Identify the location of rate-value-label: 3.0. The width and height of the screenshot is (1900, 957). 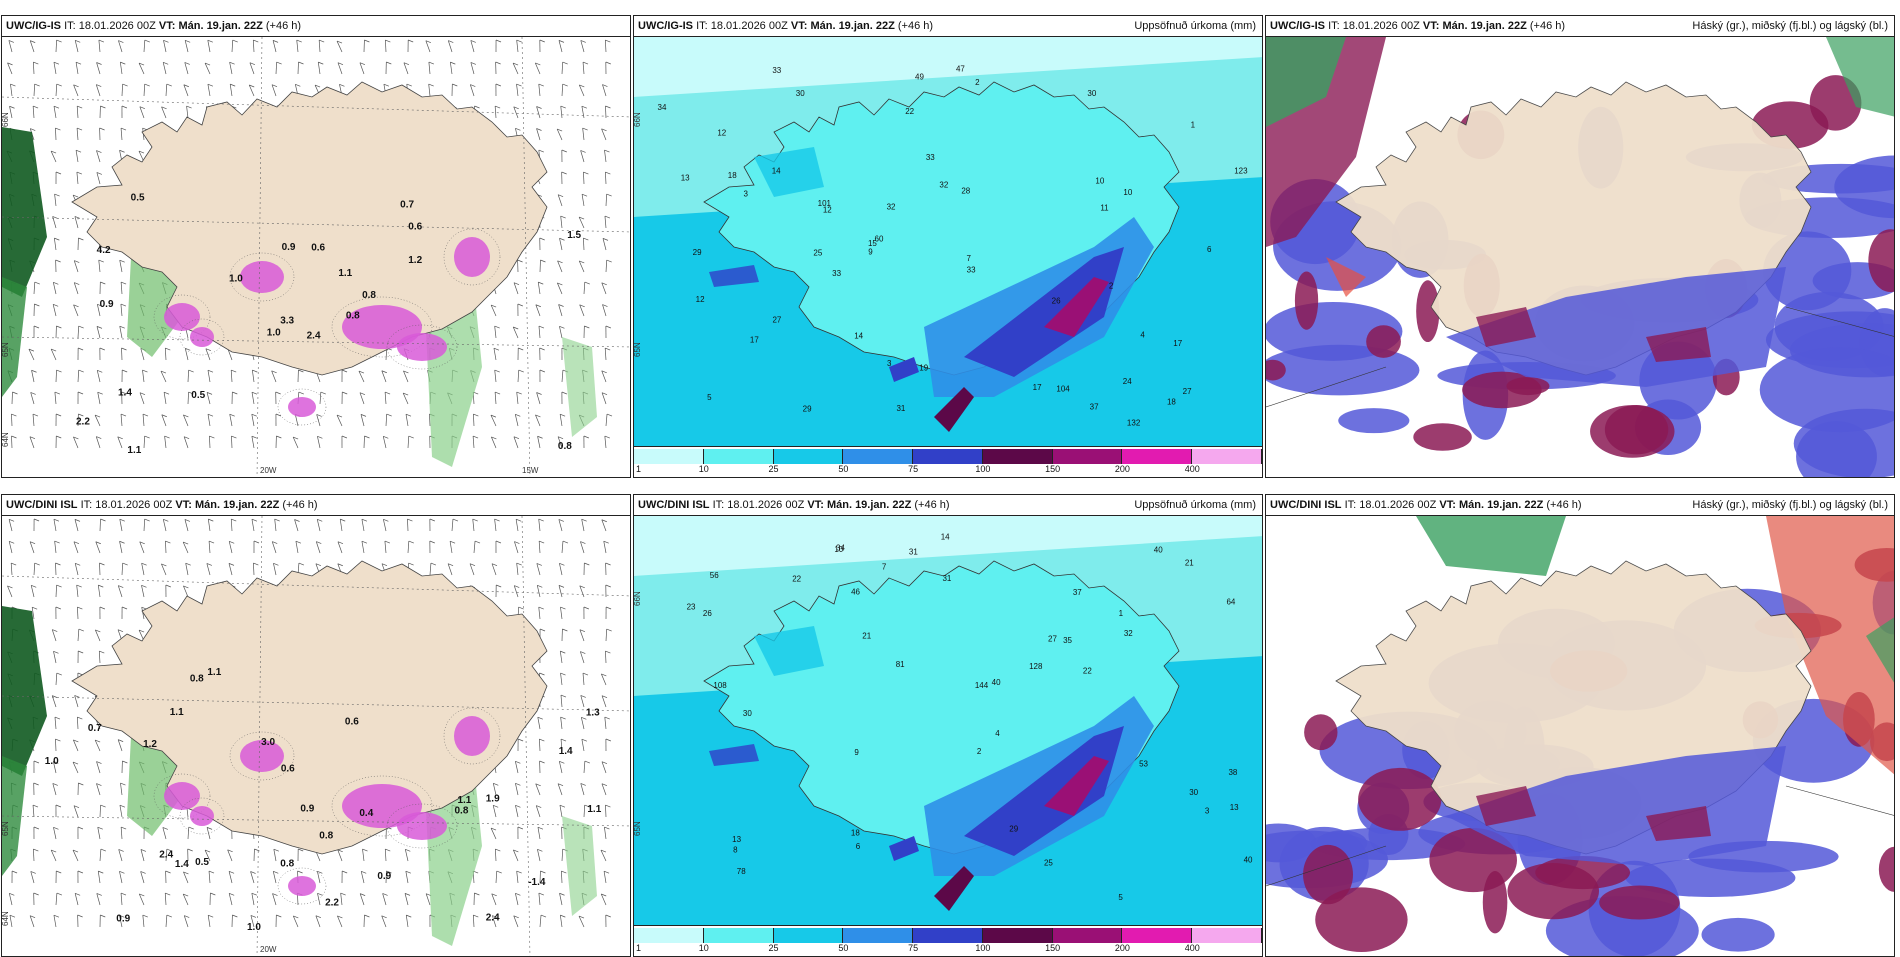
(268, 742).